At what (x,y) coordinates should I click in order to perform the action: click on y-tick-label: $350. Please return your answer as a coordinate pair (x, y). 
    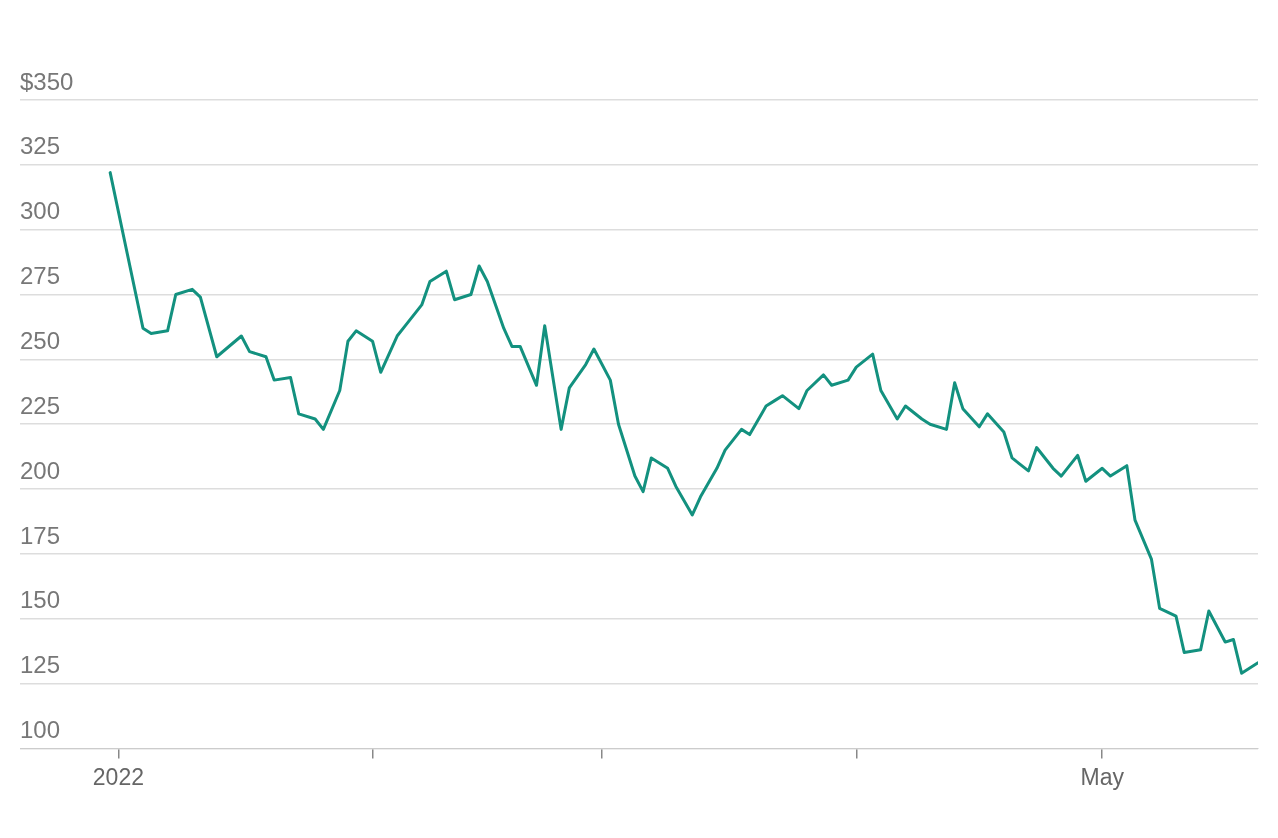
    Looking at the image, I should click on (47, 81).